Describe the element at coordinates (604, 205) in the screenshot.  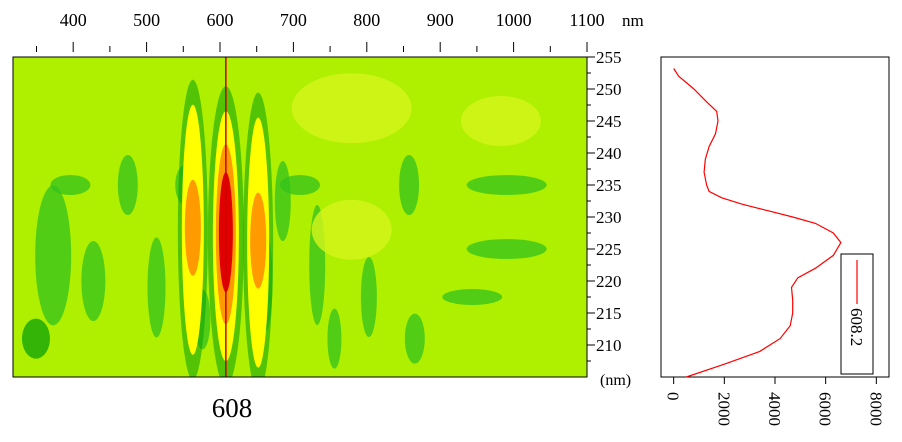
I see `y-axis-right: 210 215 220 225 230 235 240 245 250 255` at that location.